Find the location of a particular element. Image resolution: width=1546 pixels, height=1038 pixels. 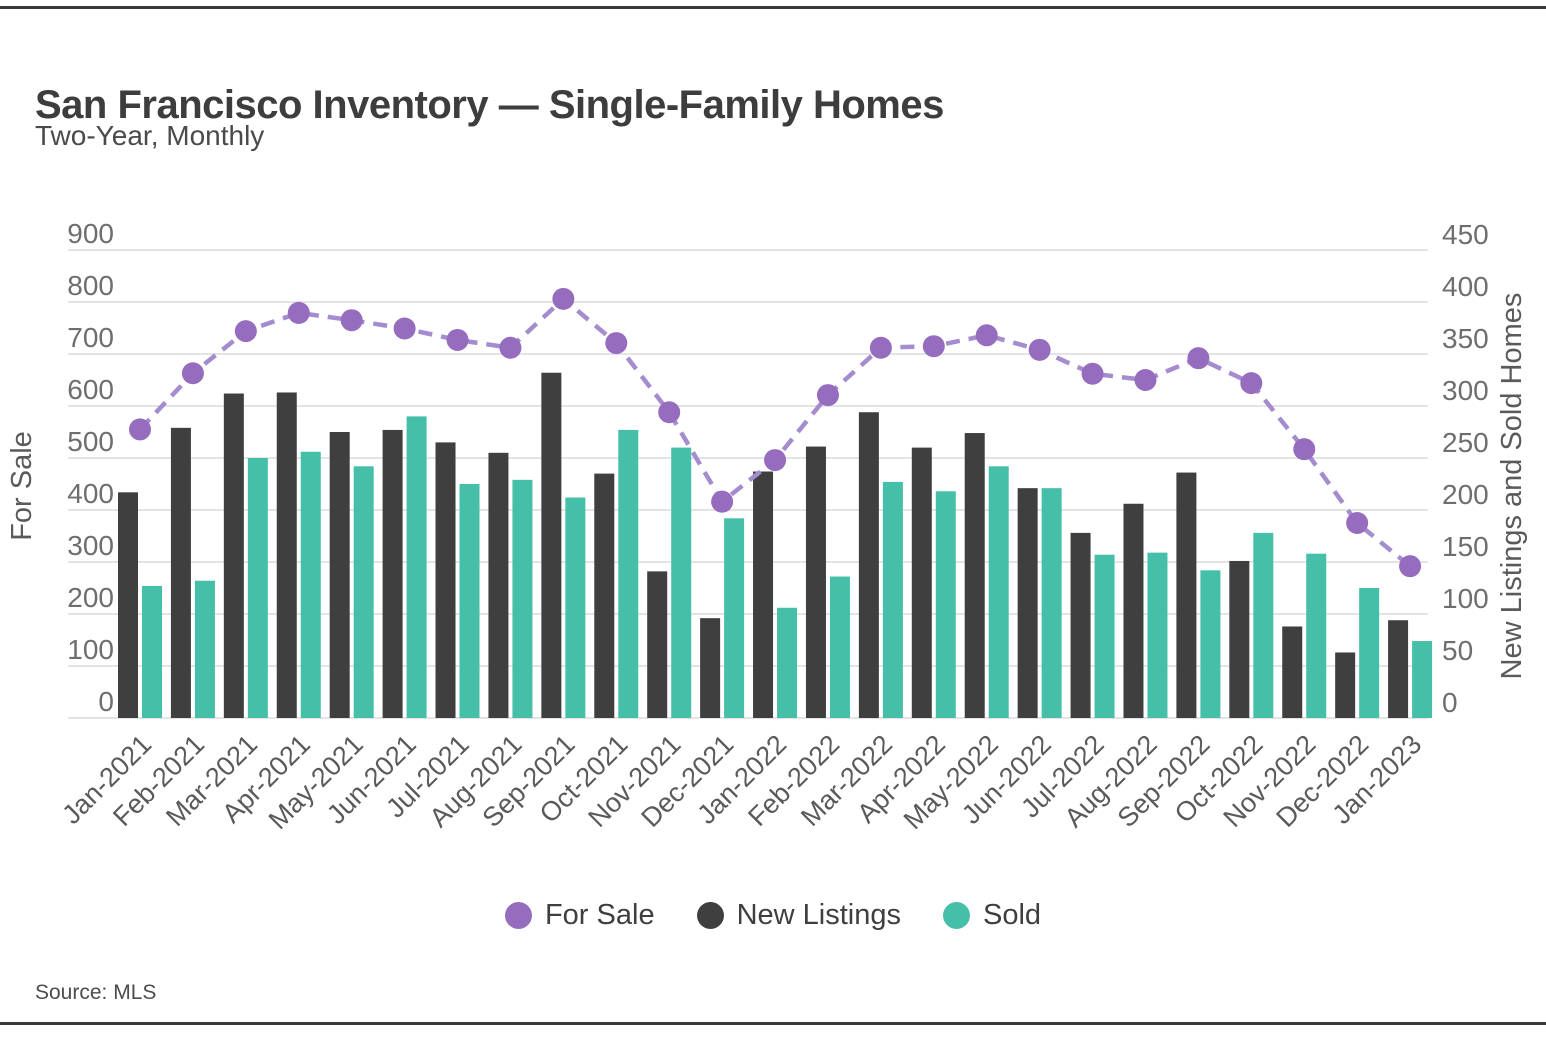

source-note: Source: MLS is located at coordinates (96, 992).